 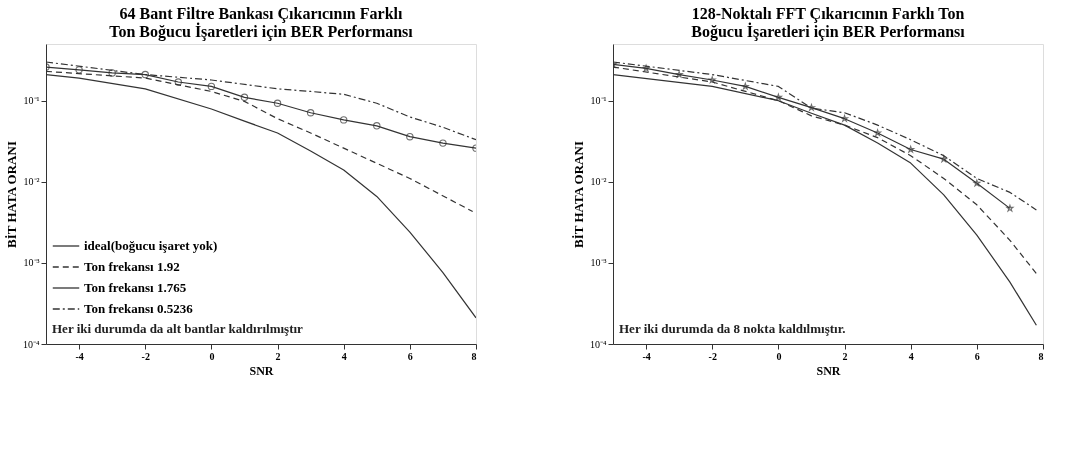 I want to click on annotation: Her iki durumda da 8 nokta kaldılmıştır., so click(x=732, y=328).